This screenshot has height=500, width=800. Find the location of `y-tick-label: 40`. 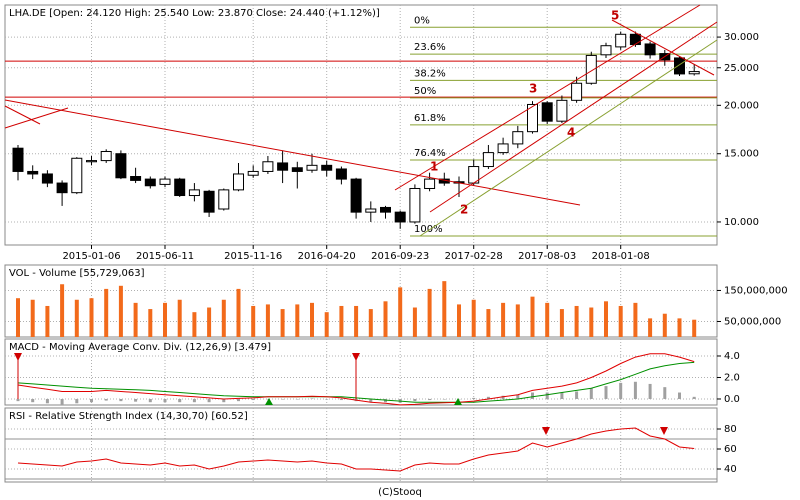

y-tick-label: 40 is located at coordinates (730, 469).